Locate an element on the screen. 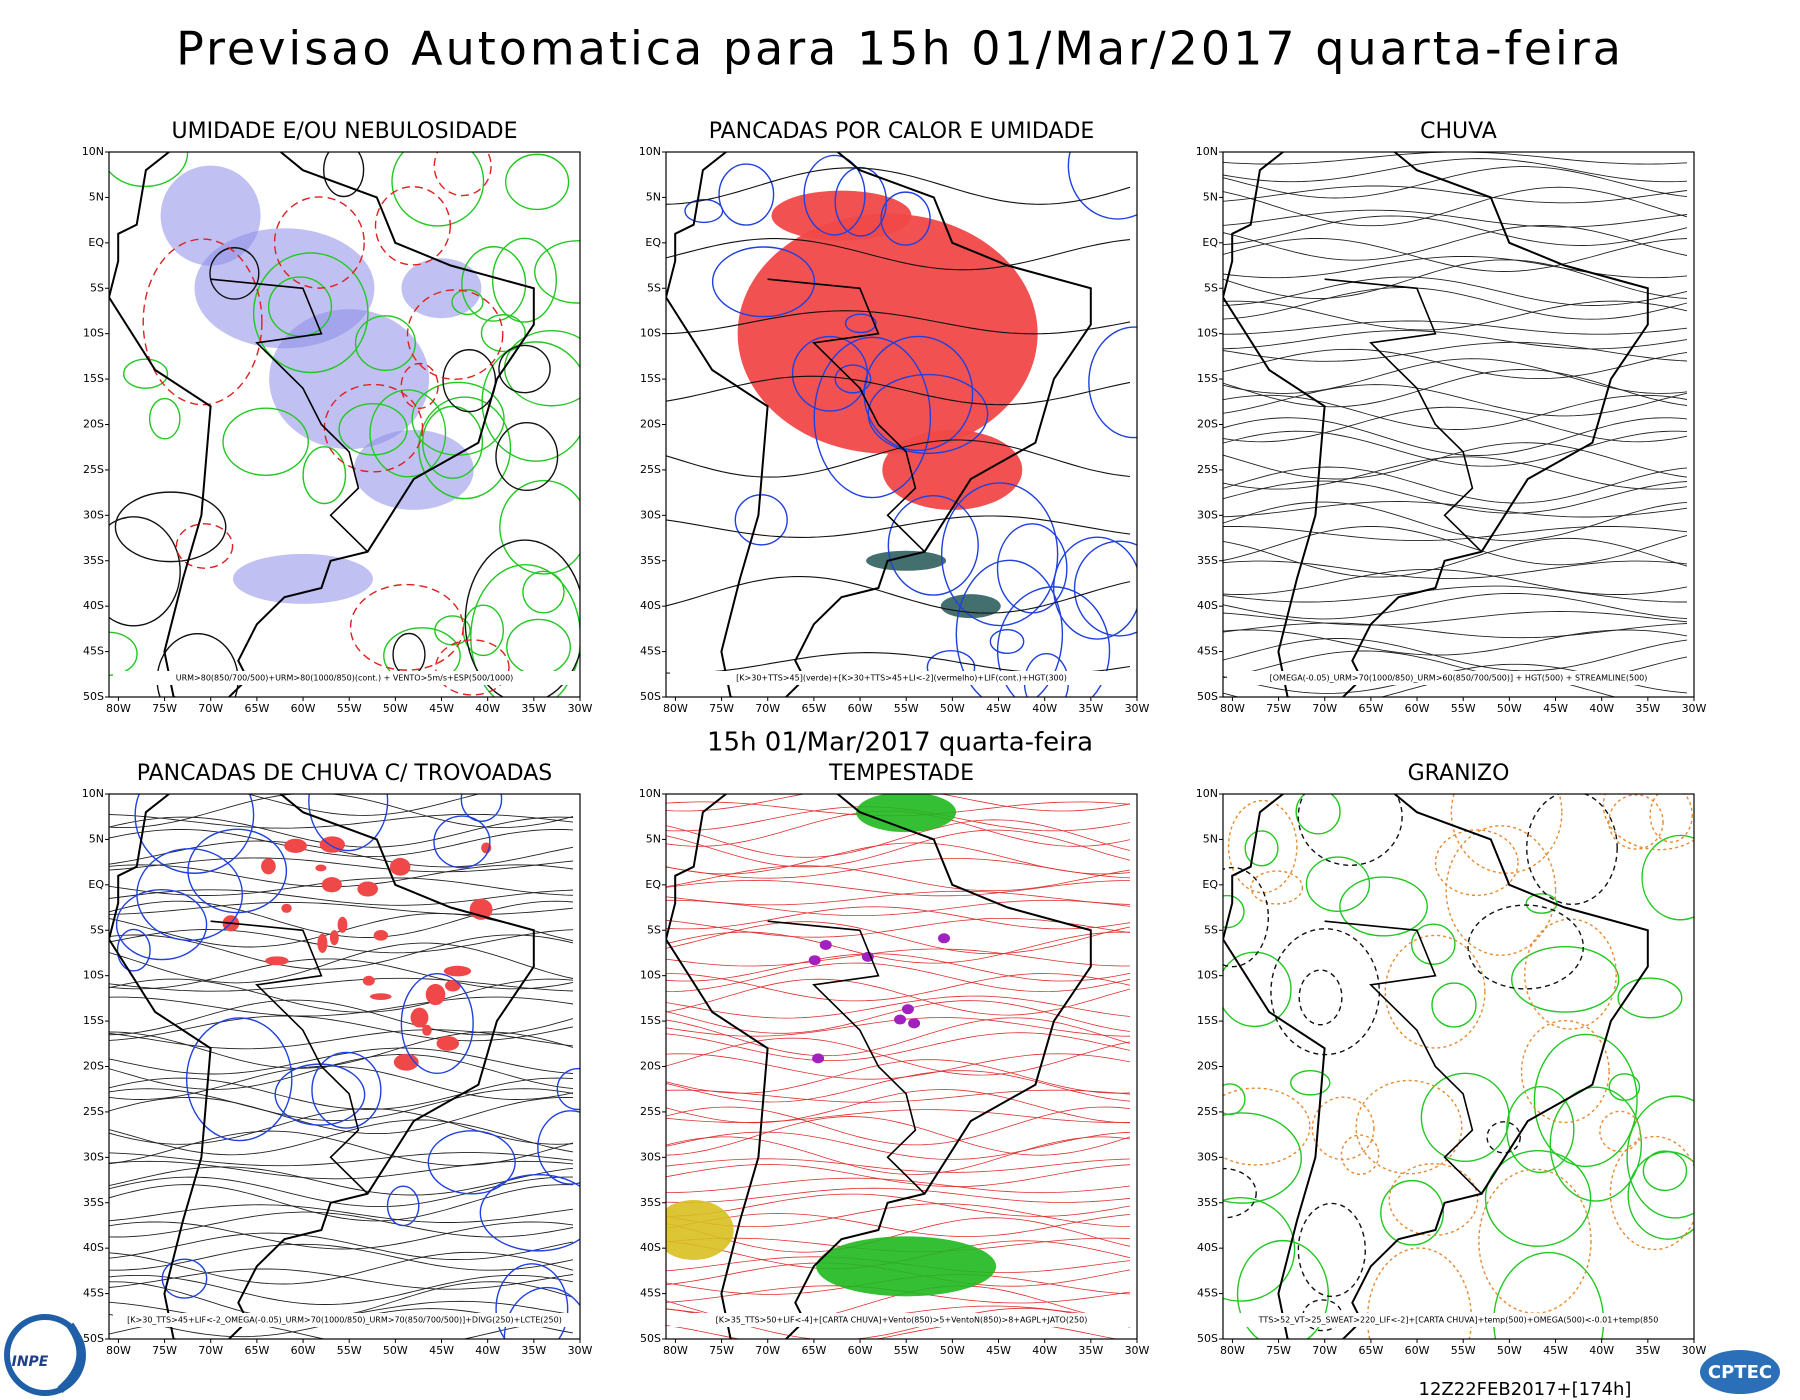 The image size is (1800, 1400). lat-label: 10N is located at coordinates (1207, 793).